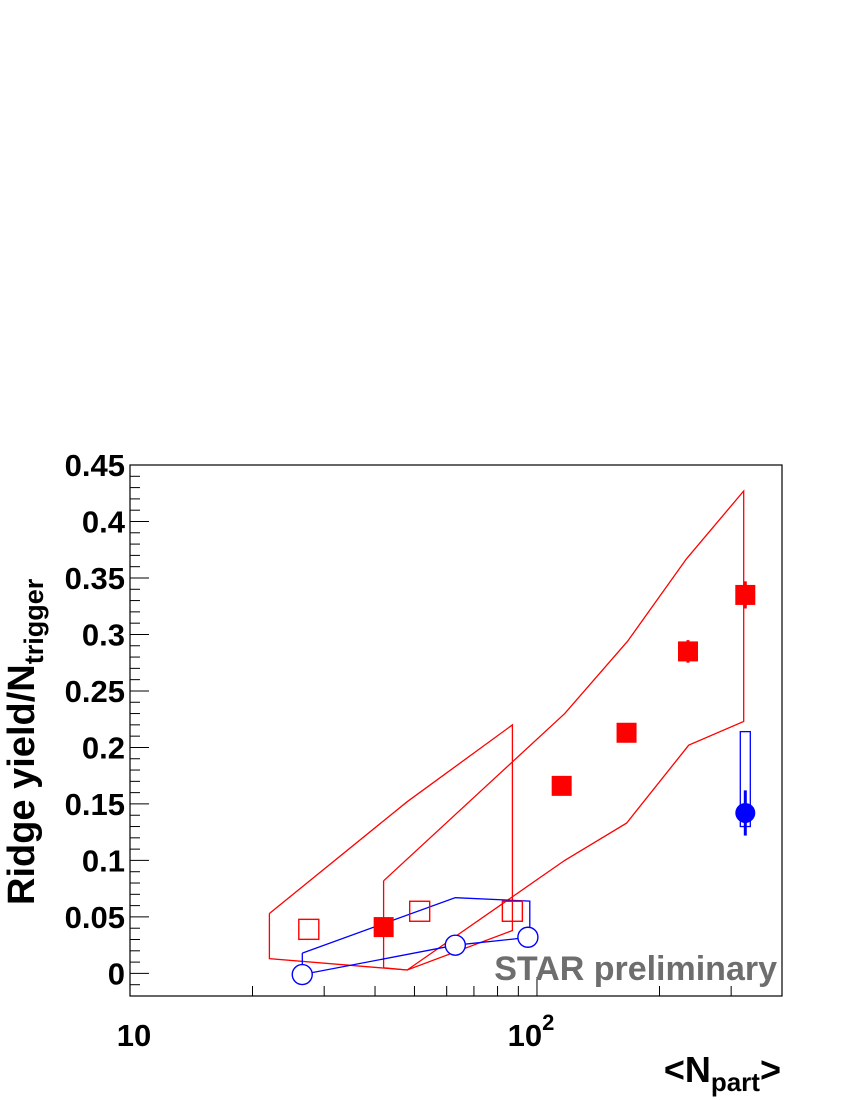  Describe the element at coordinates (95, 804) in the screenshot. I see `y-tick-label: 0.15` at that location.